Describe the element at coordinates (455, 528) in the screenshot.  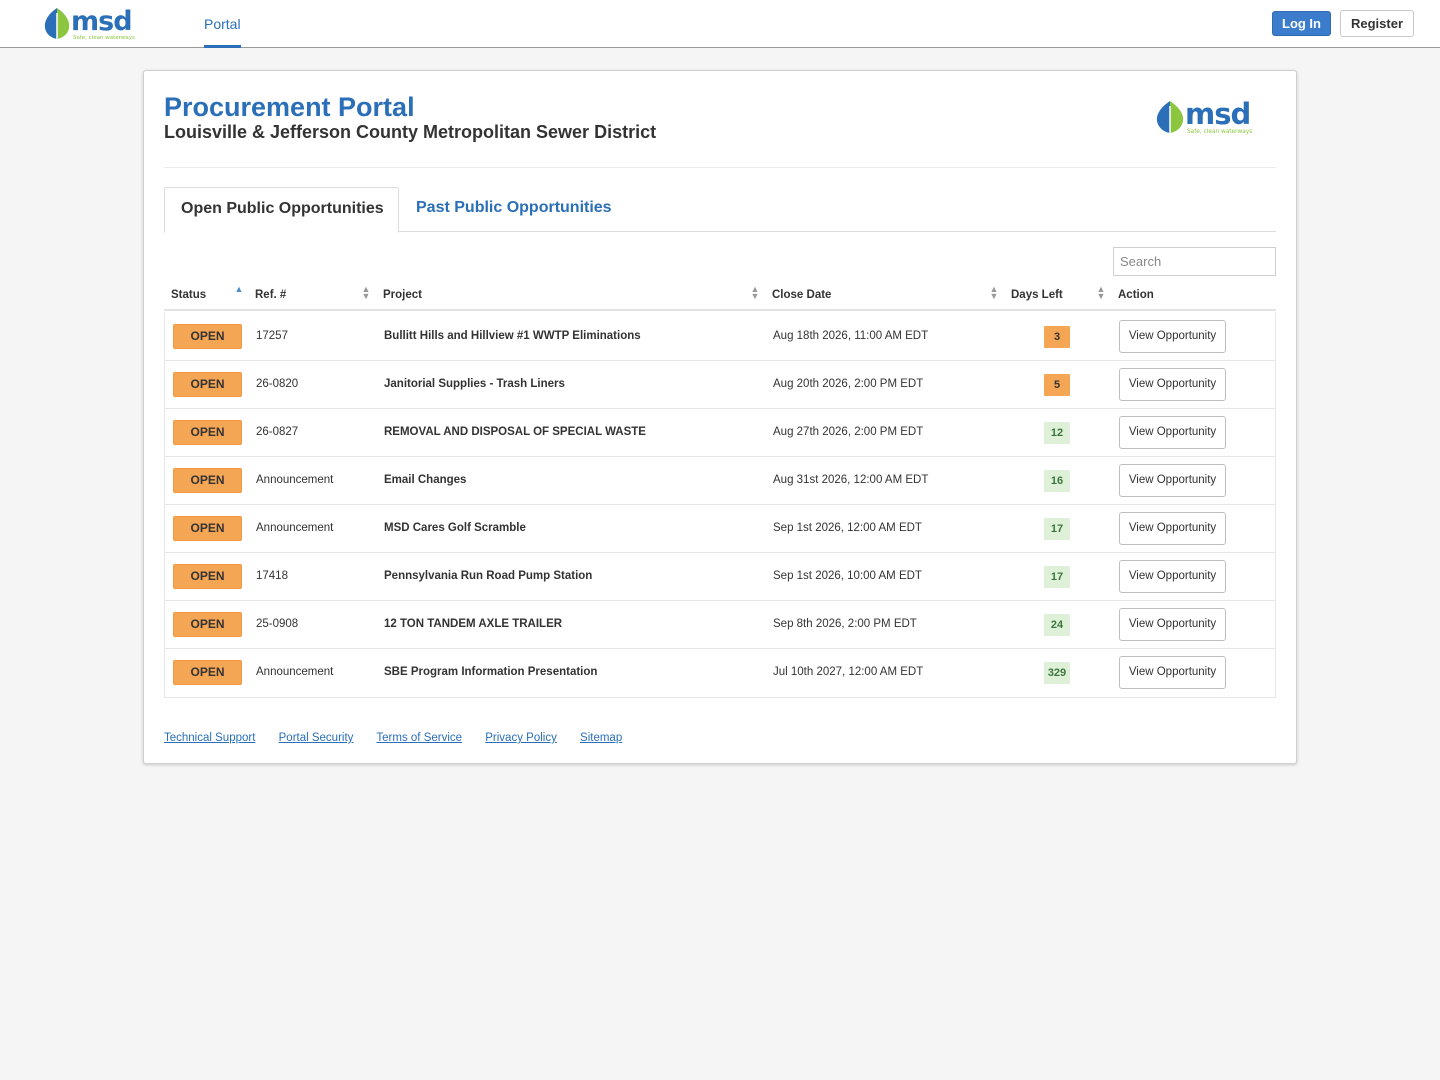
I see `project-name: MSD Cares Golf Scramble` at that location.